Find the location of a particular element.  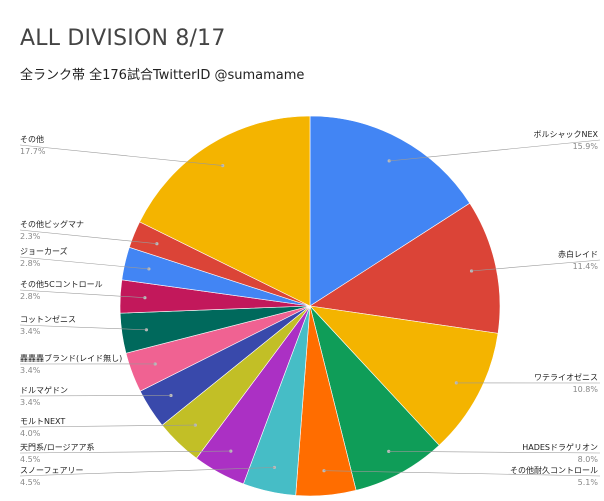

pie-value-label-5: 4.5% is located at coordinates (30, 482).